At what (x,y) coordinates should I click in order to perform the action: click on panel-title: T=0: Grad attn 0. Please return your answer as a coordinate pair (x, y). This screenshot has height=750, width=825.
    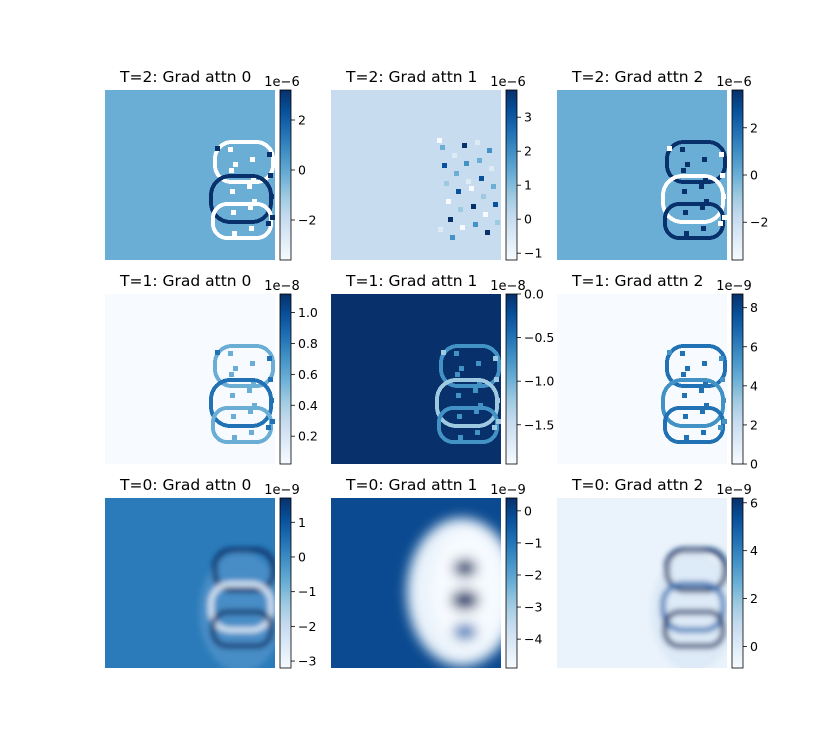
    Looking at the image, I should click on (185, 485).